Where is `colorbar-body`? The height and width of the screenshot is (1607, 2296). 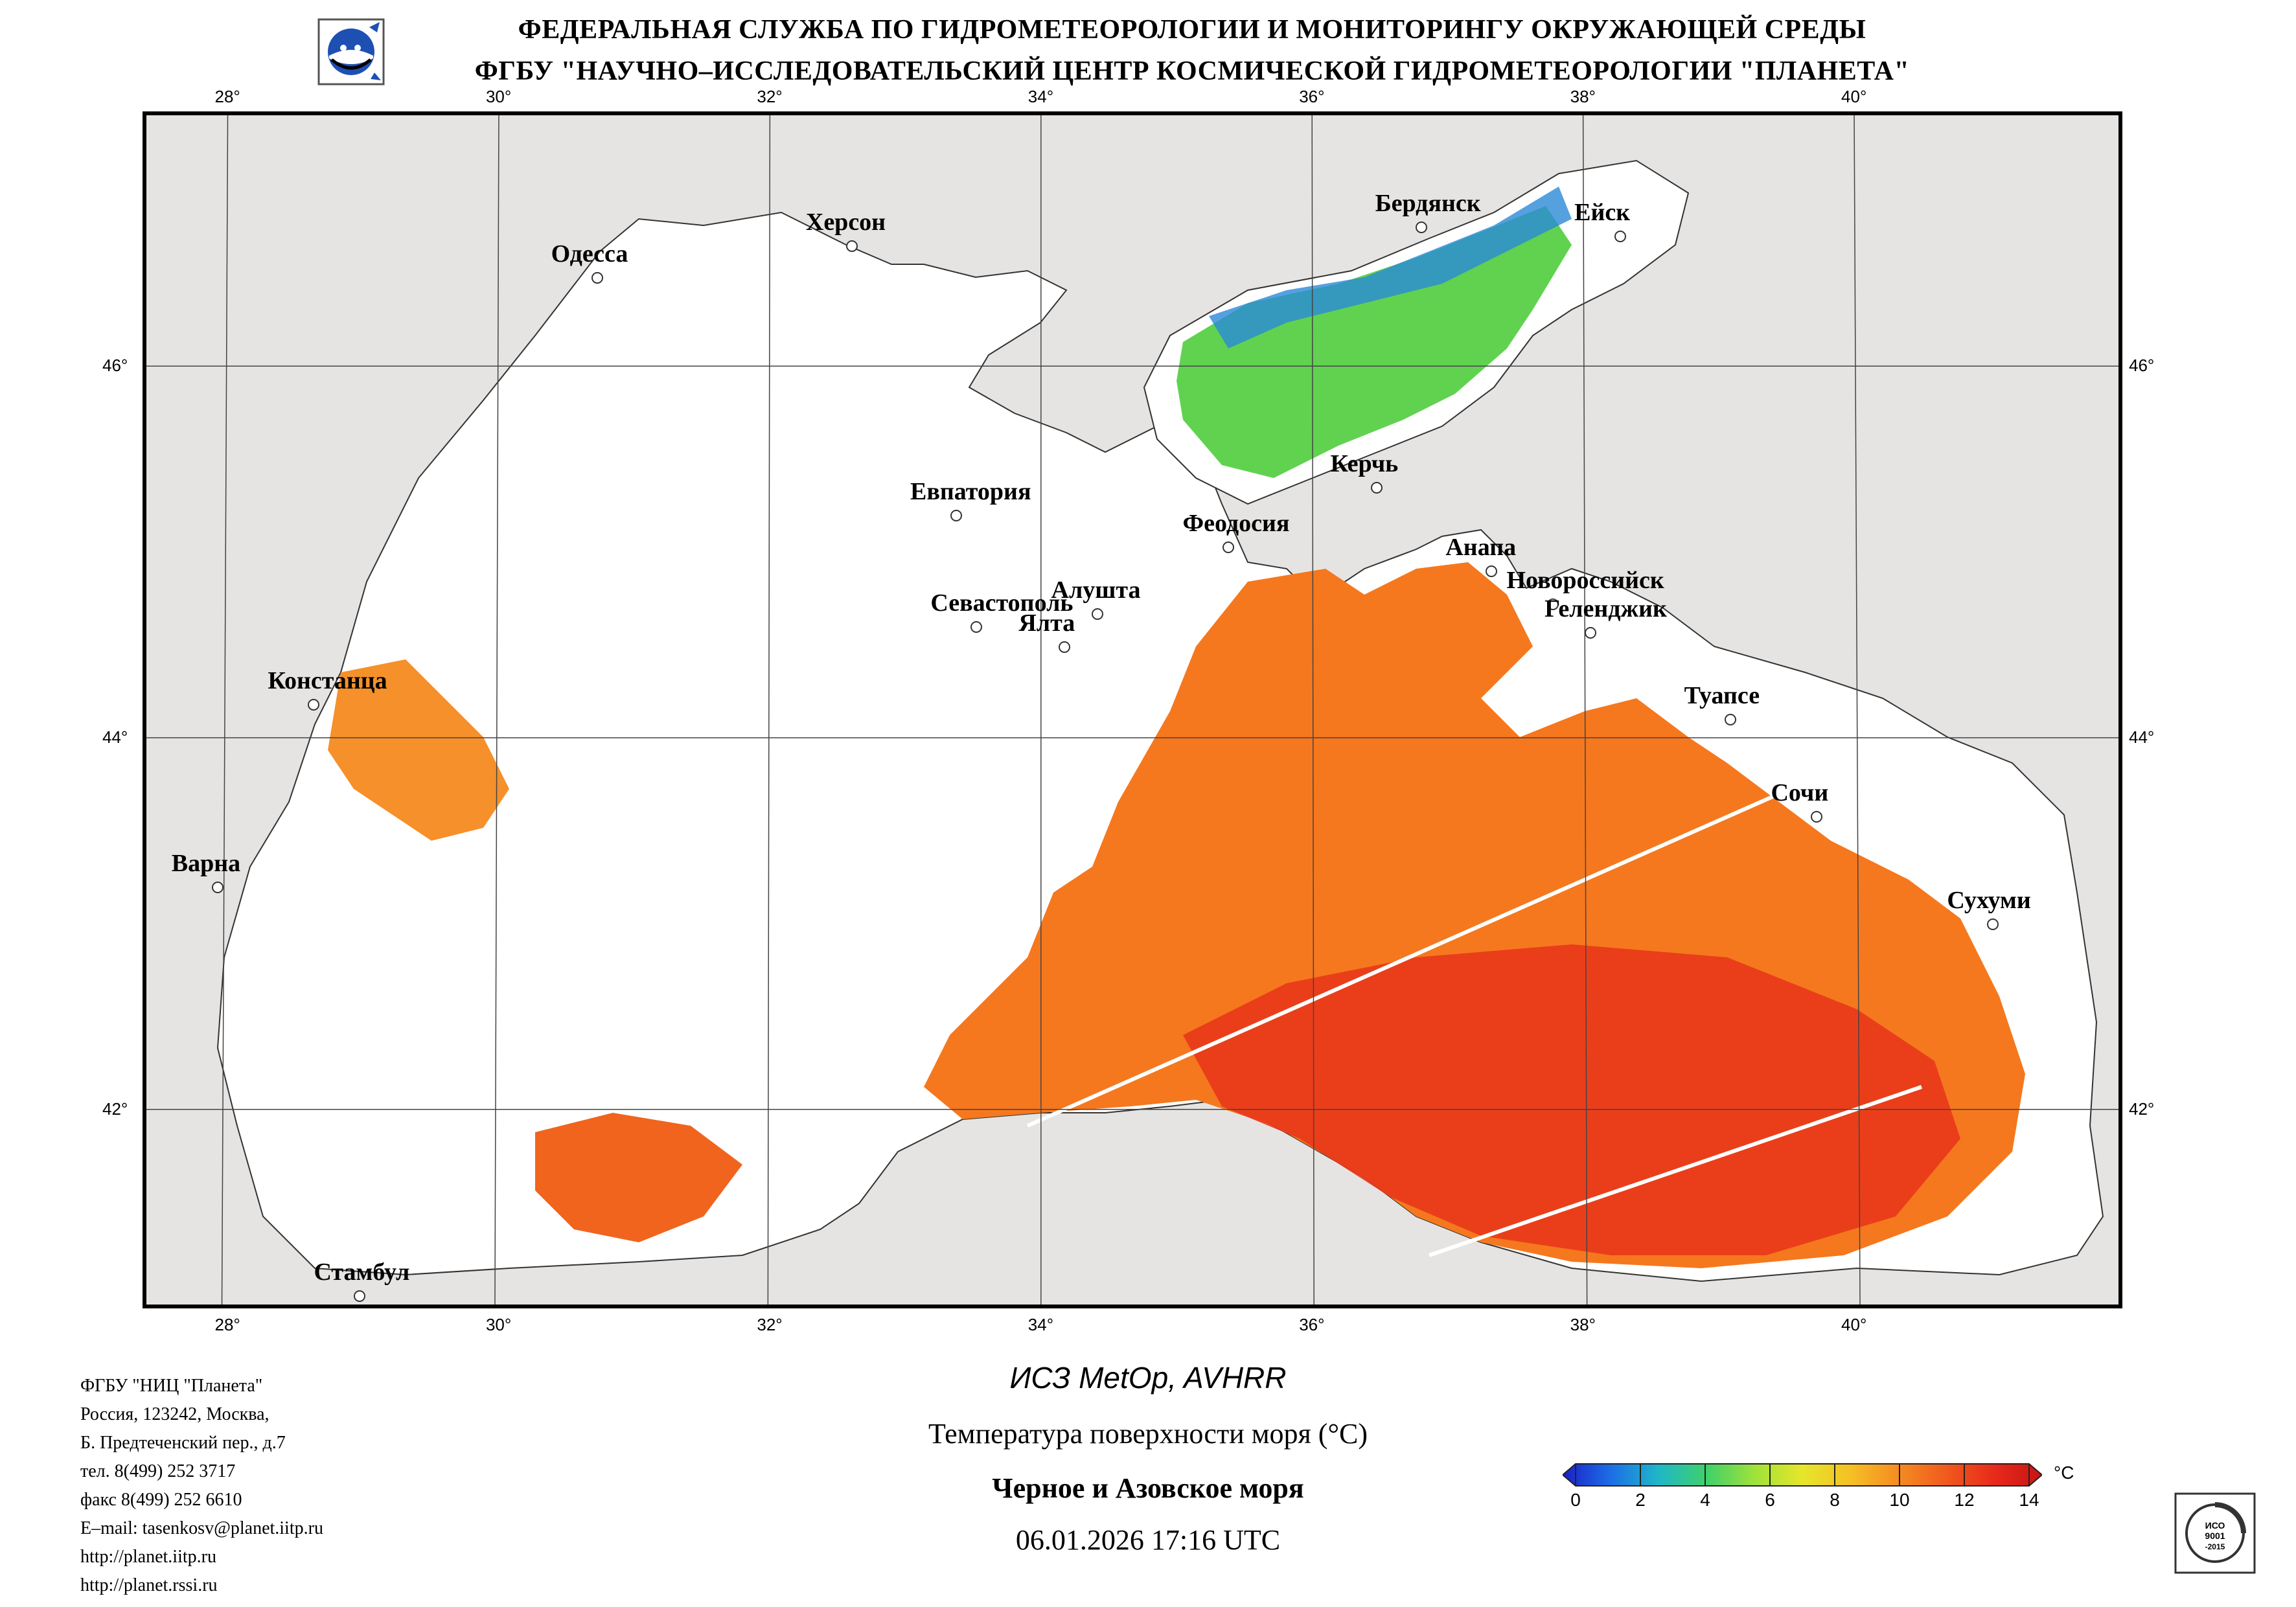
colorbar-body is located at coordinates (1802, 1475).